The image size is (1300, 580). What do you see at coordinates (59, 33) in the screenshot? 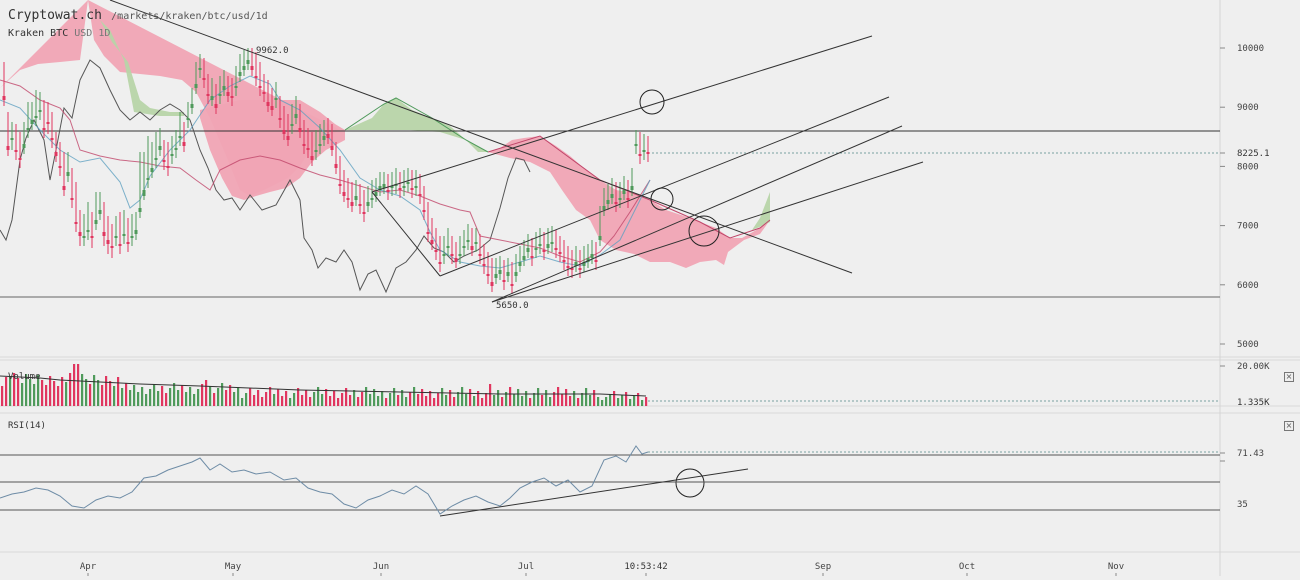
I see `market-subtitle: Kraken BTC USD 1D` at bounding box center [59, 33].